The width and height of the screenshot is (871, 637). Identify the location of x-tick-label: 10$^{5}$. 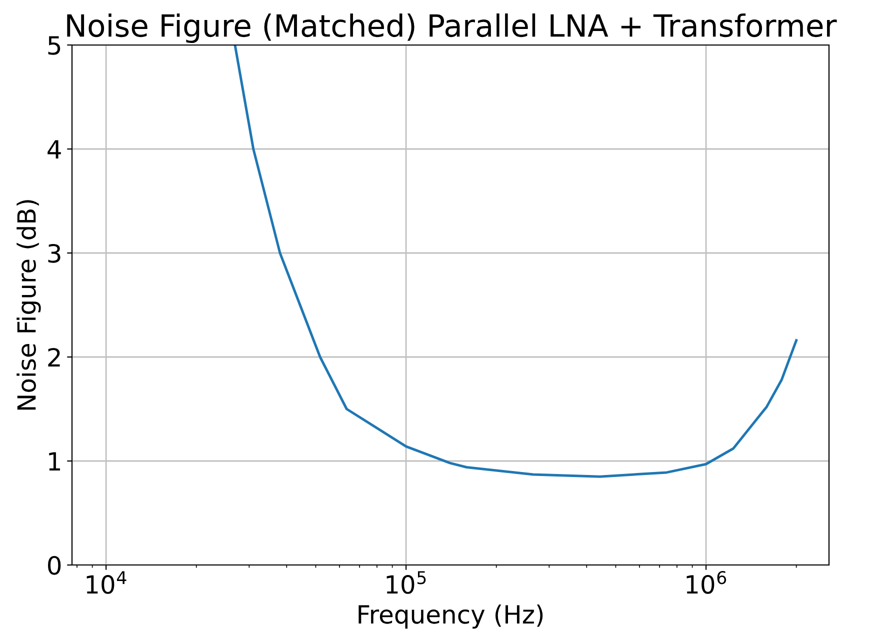
(406, 582).